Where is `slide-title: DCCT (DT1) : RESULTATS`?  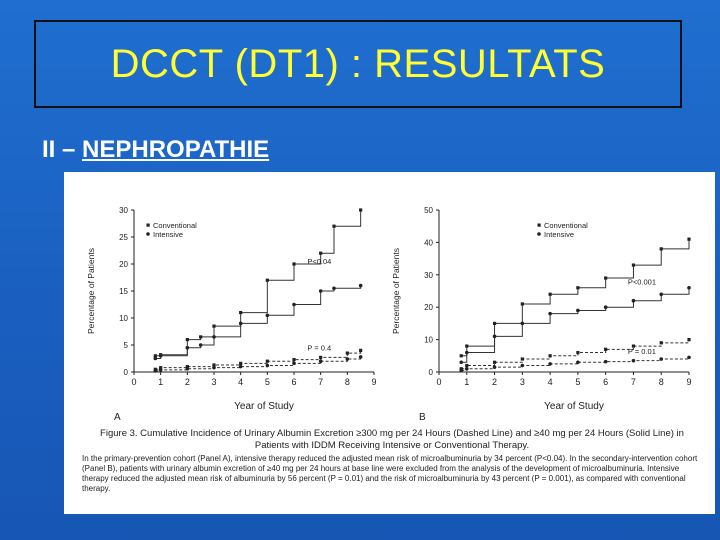 slide-title: DCCT (DT1) : RESULTATS is located at coordinates (358, 63).